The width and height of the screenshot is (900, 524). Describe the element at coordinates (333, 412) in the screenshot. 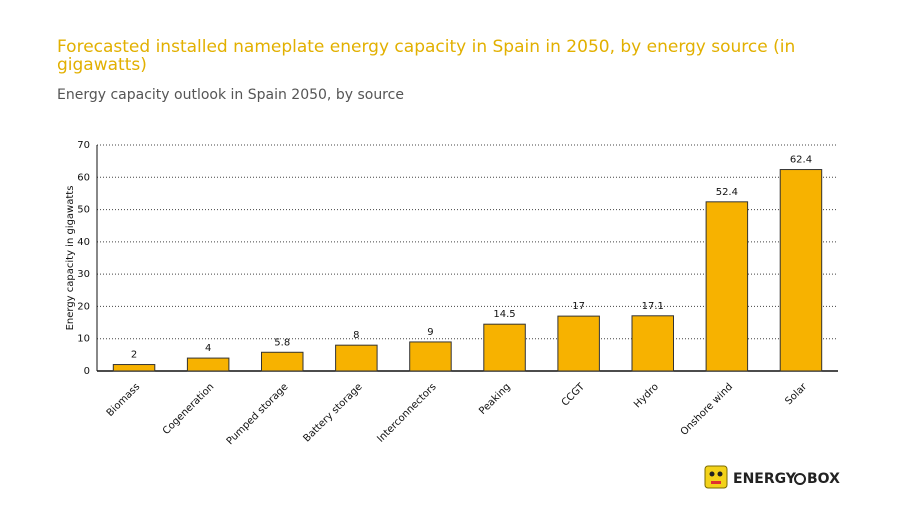

I see `x-tick-label: Battery storage` at that location.